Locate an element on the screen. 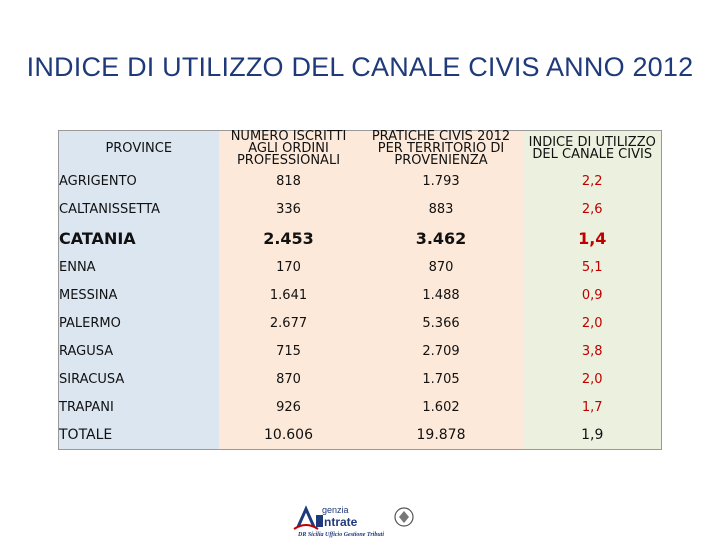  logo-caption: DR Sicilia Ufficio Gestione Tributi is located at coordinates (340, 535).